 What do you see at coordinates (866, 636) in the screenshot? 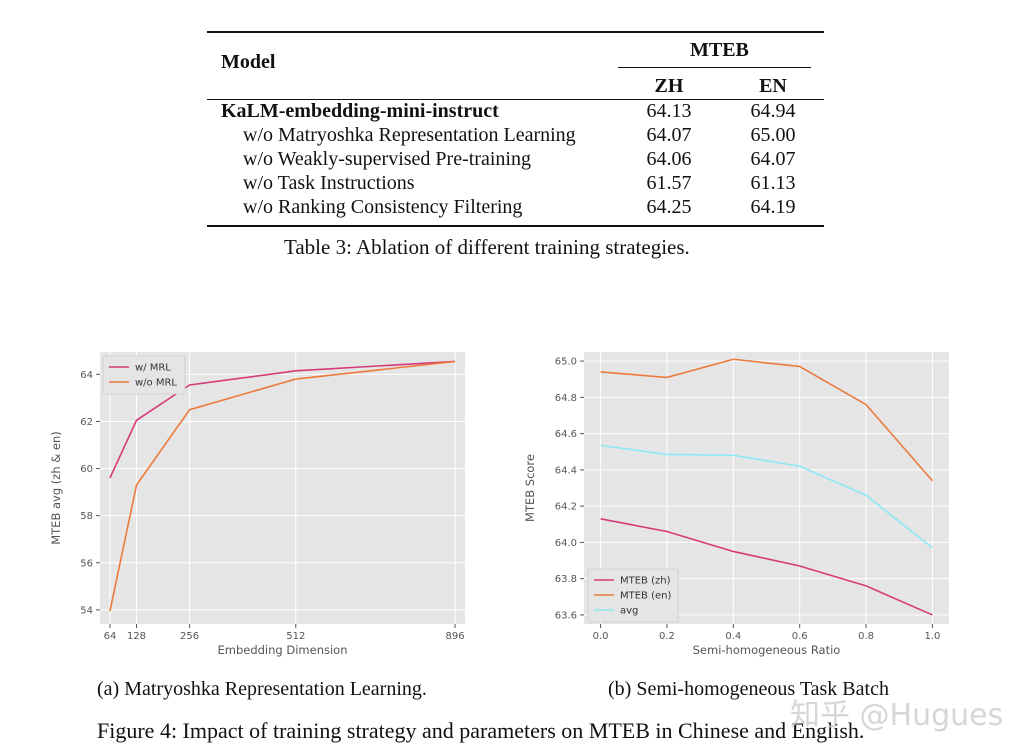
I see `x-tick-label: 0.8` at bounding box center [866, 636].